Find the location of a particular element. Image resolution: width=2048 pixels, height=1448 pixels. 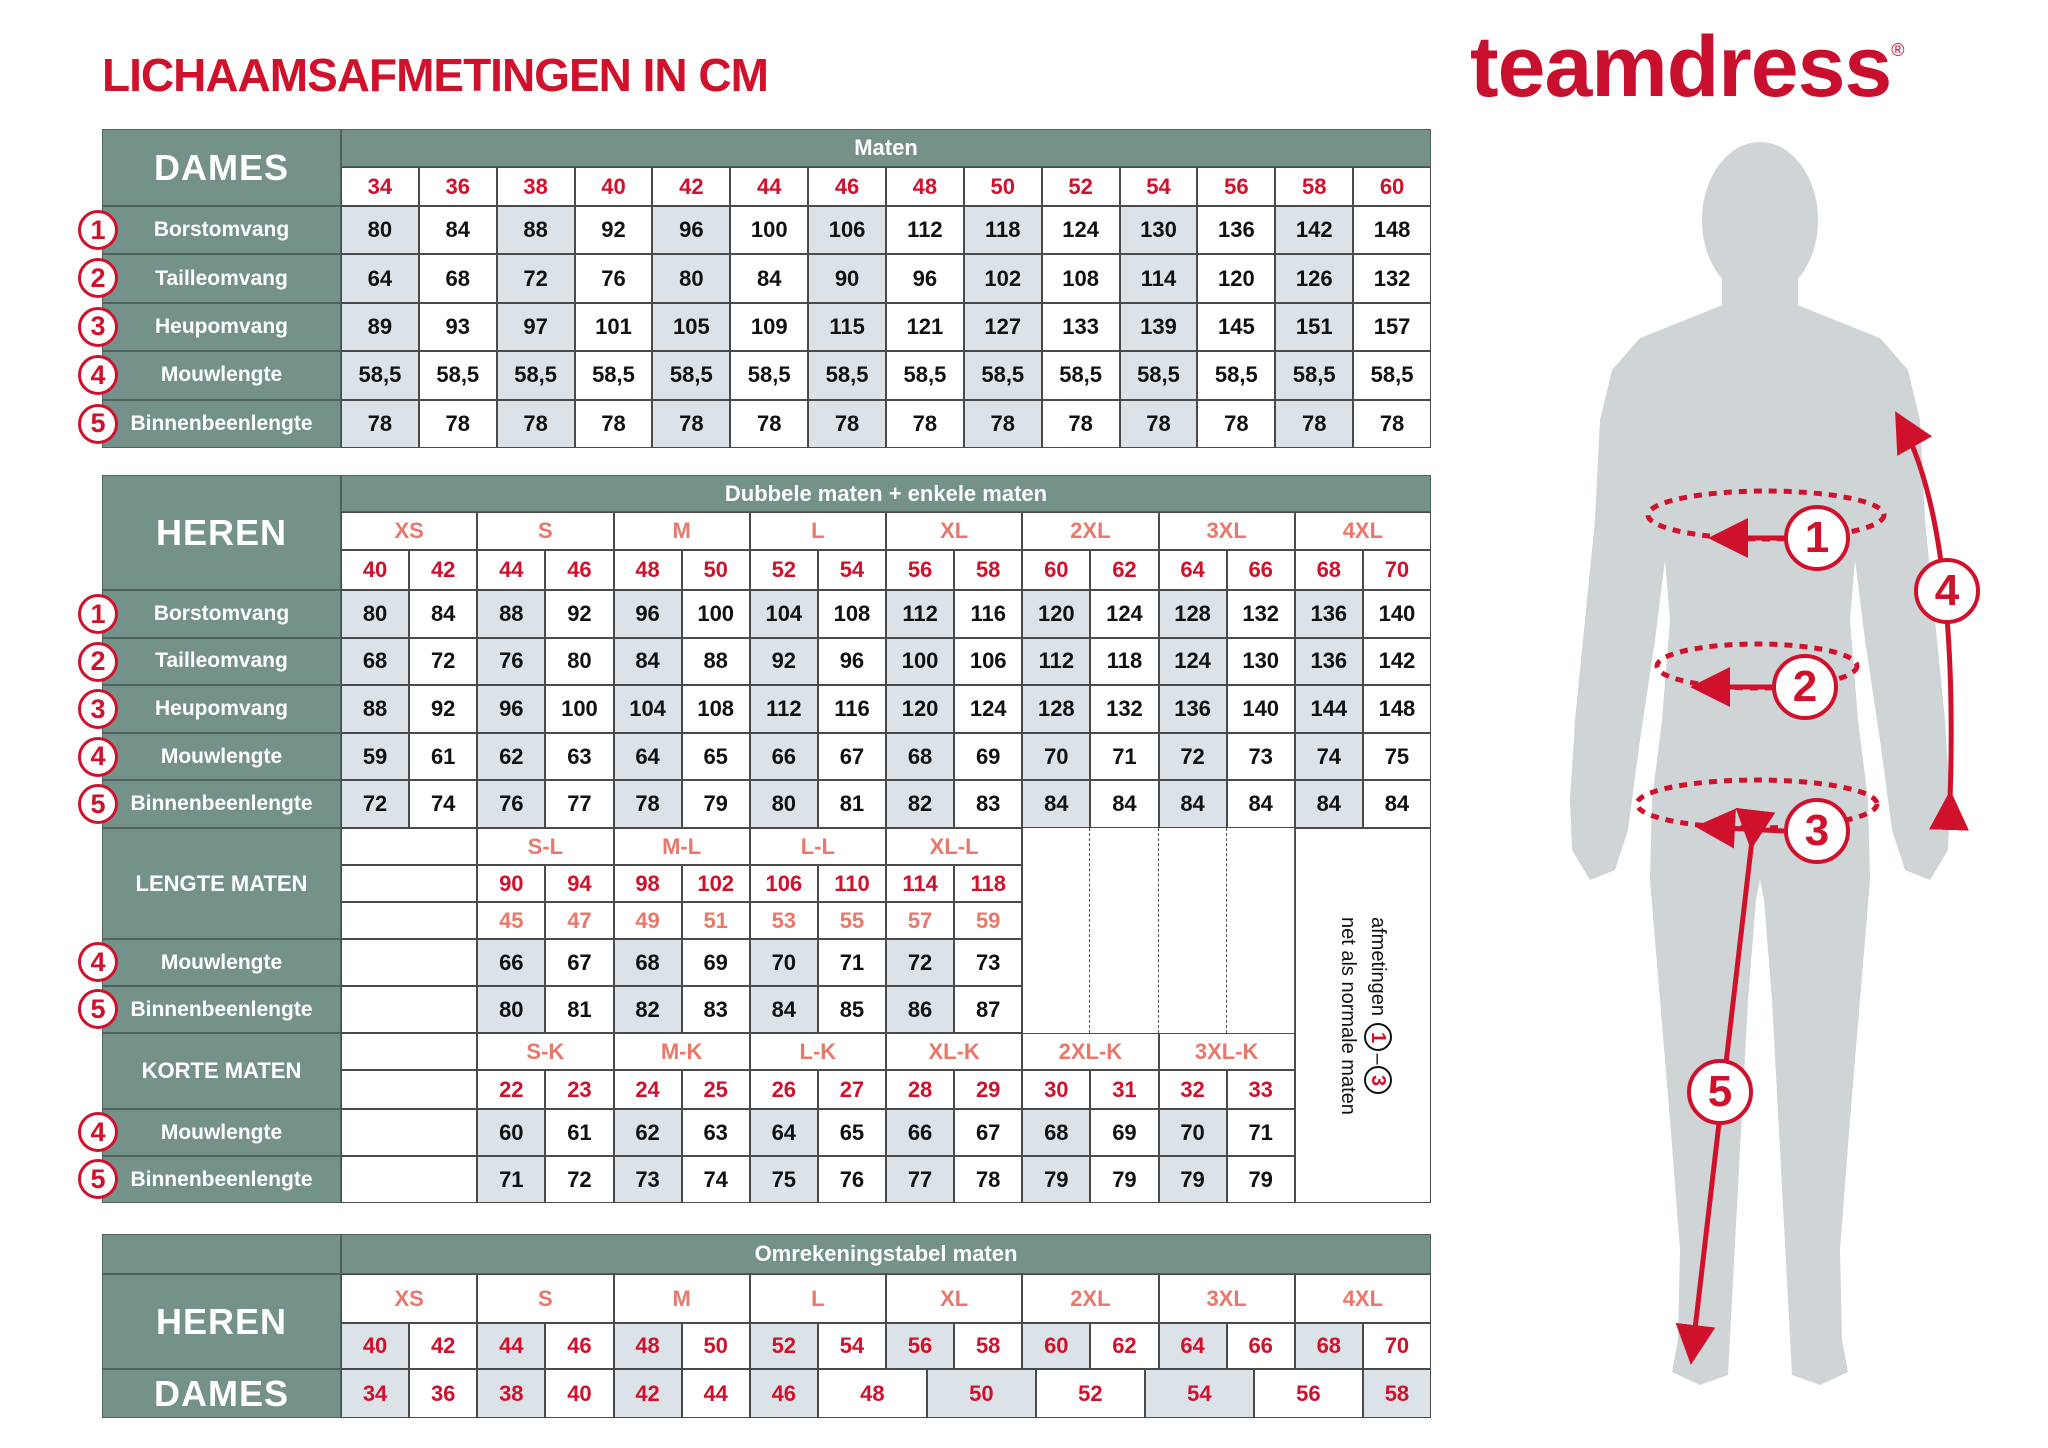

size-group-header: M-L is located at coordinates (681, 846).